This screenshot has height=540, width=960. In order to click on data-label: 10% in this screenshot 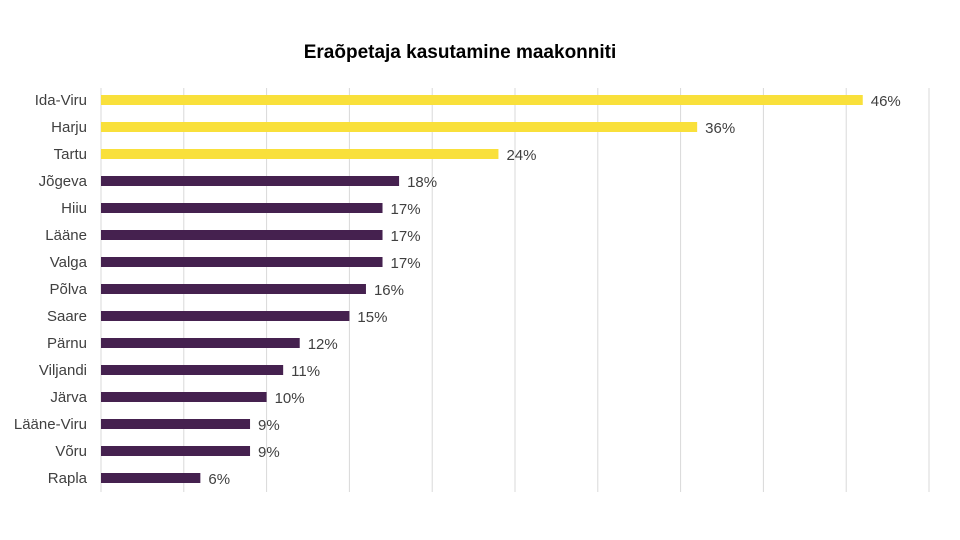, I will do `click(290, 398)`.